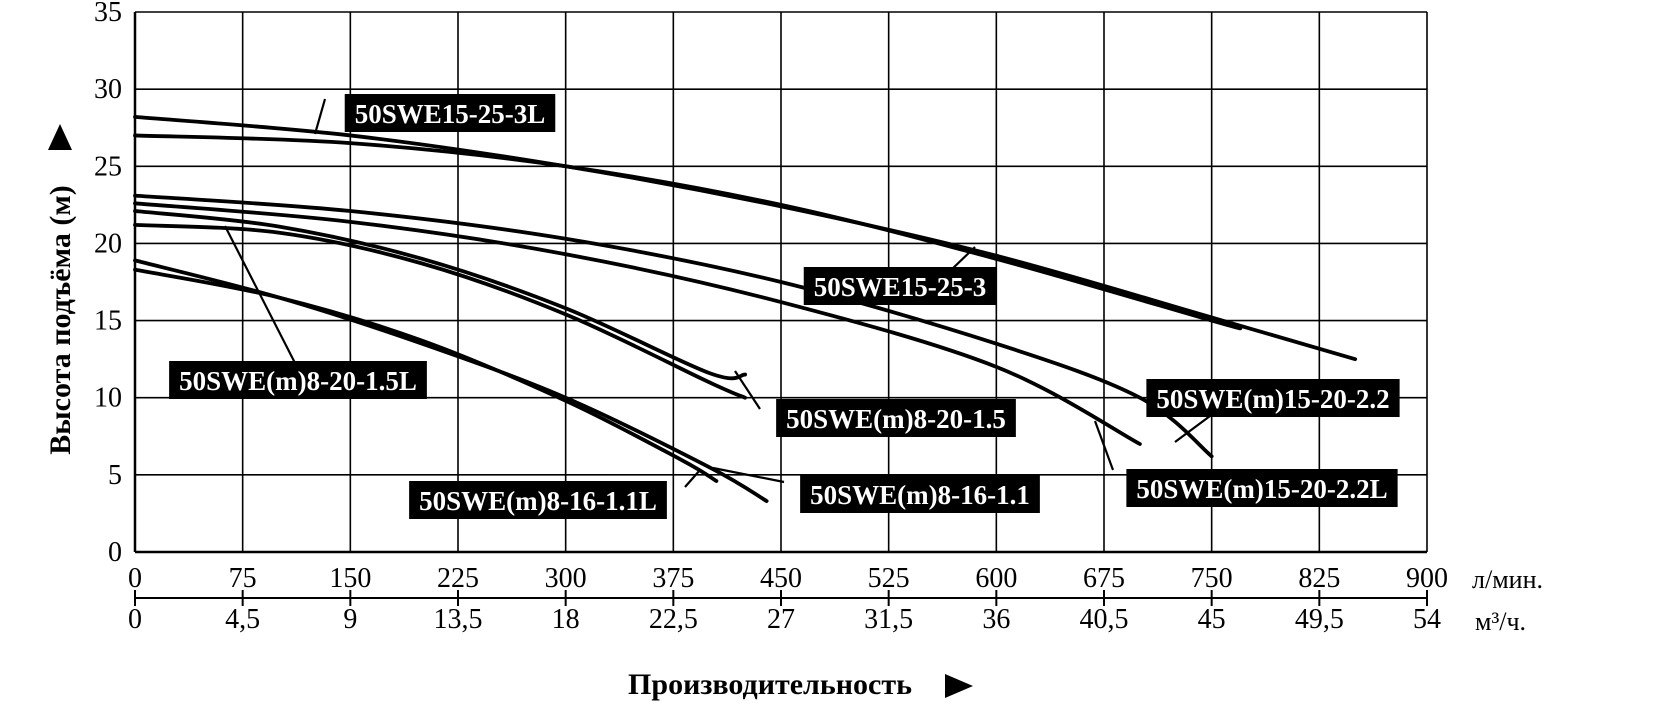  I want to click on x-tick-label-secondary: 13,5, so click(458, 619).